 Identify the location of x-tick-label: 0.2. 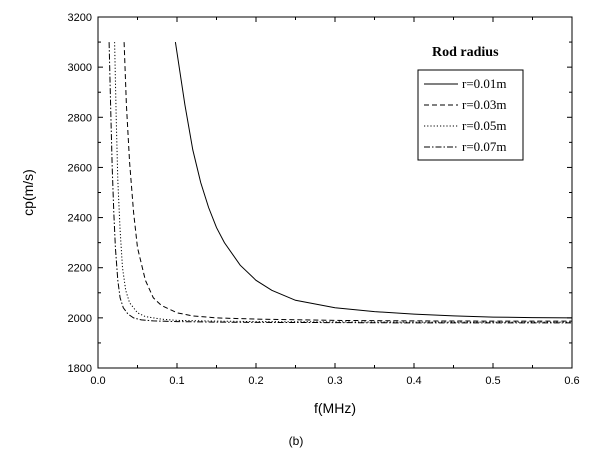
(255, 381).